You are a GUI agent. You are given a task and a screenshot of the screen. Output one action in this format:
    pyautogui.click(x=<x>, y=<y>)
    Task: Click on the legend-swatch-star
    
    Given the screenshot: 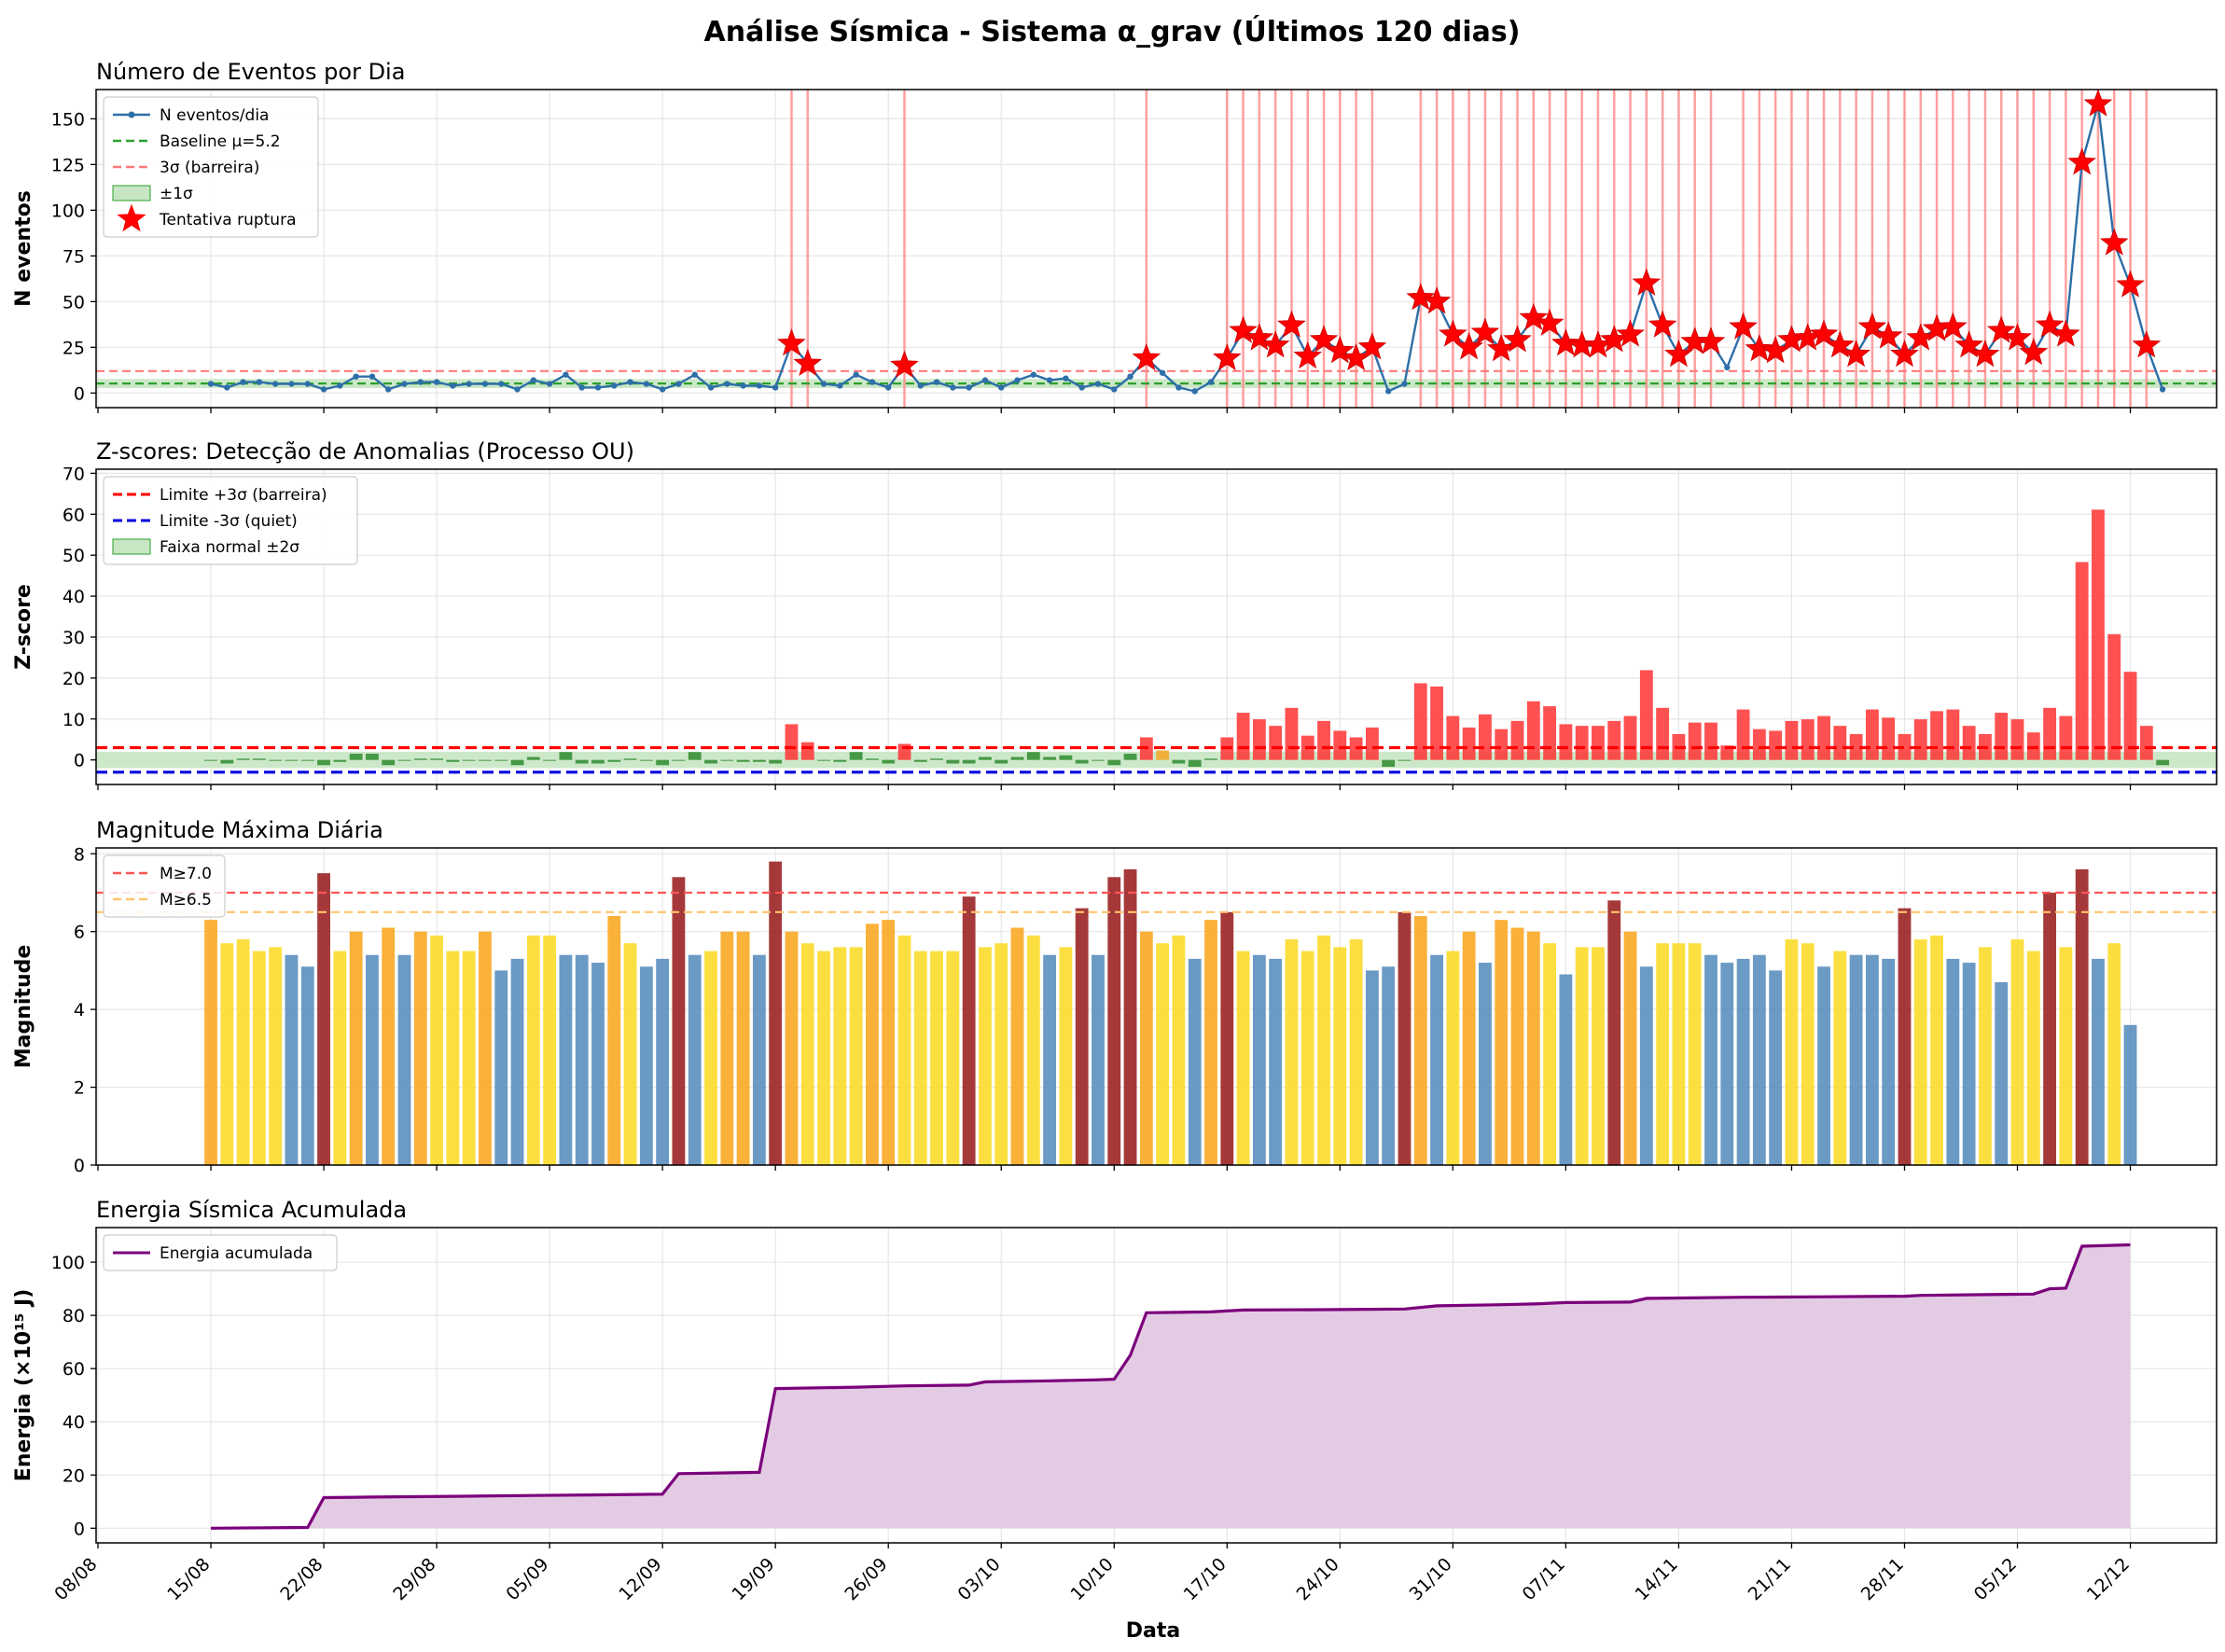 What is the action you would take?
    pyautogui.click(x=131, y=217)
    